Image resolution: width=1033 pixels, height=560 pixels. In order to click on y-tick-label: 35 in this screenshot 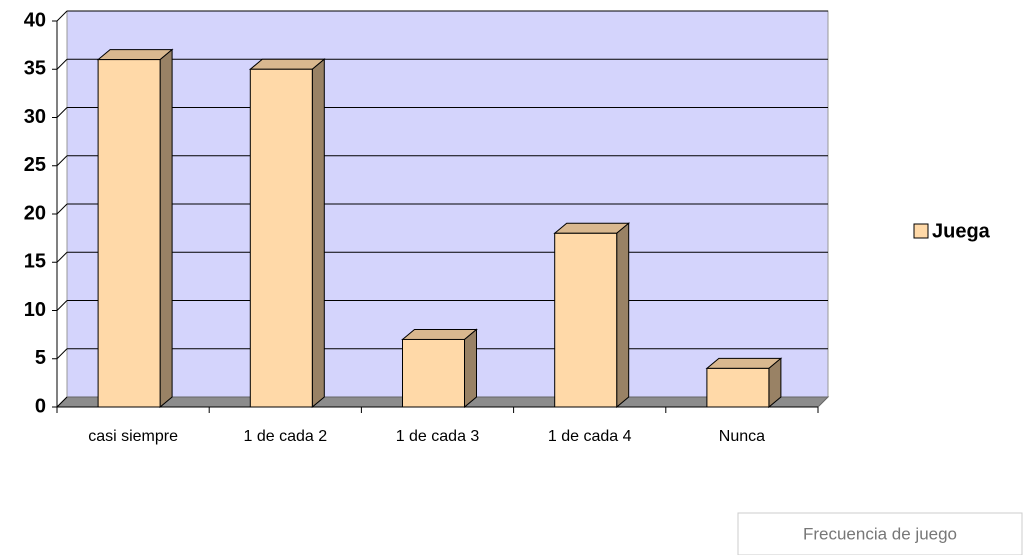, I will do `click(35, 69)`.